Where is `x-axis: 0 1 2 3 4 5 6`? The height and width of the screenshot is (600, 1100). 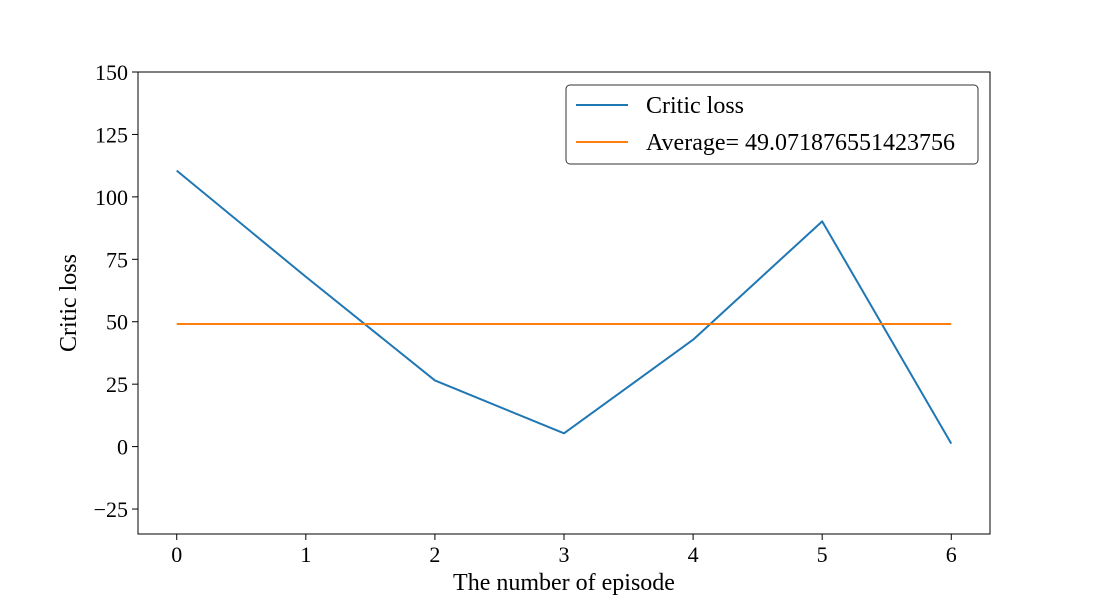 x-axis: 0 1 2 3 4 5 6 is located at coordinates (564, 550).